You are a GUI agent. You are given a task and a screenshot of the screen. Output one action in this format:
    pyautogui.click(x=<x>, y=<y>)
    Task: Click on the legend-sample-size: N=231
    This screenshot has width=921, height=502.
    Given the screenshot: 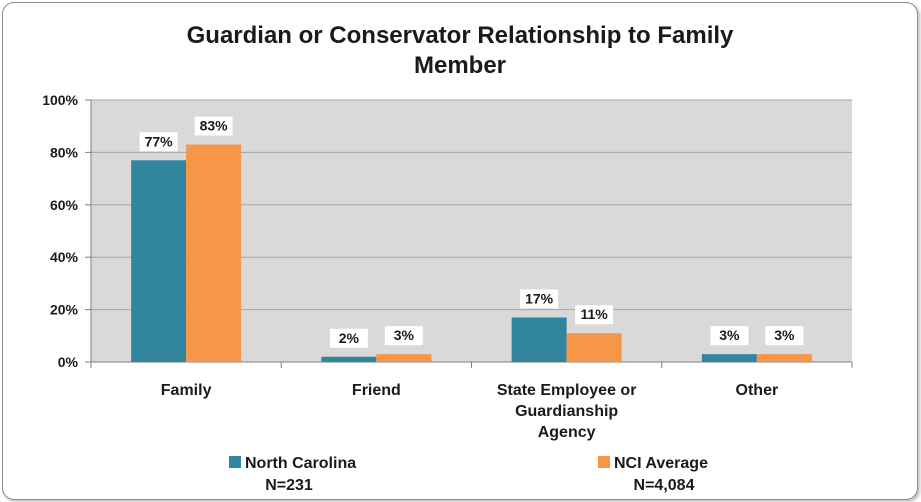 What is the action you would take?
    pyautogui.click(x=289, y=485)
    